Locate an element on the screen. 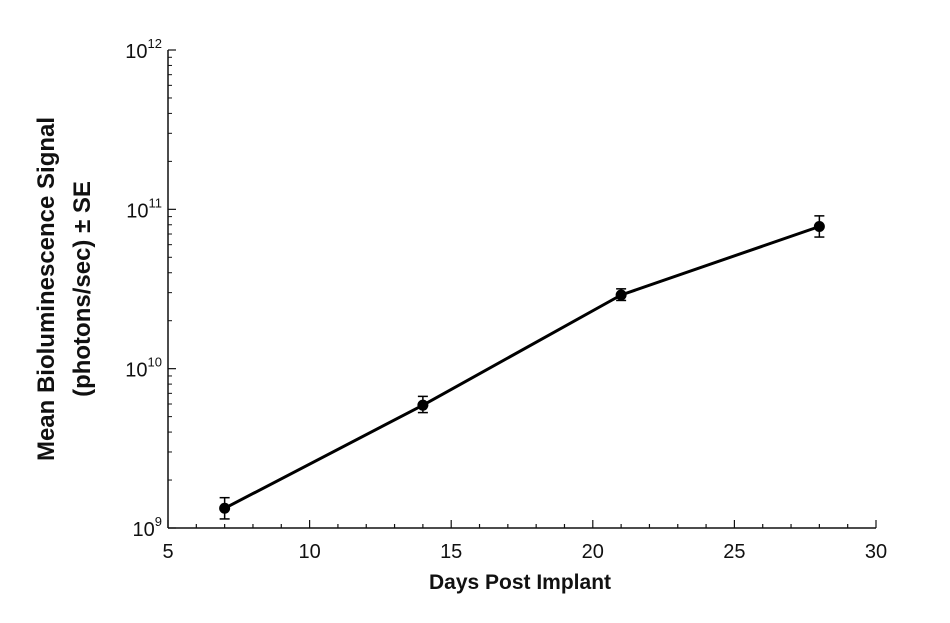 The image size is (950, 623). x-tick-label: 5 is located at coordinates (167, 552).